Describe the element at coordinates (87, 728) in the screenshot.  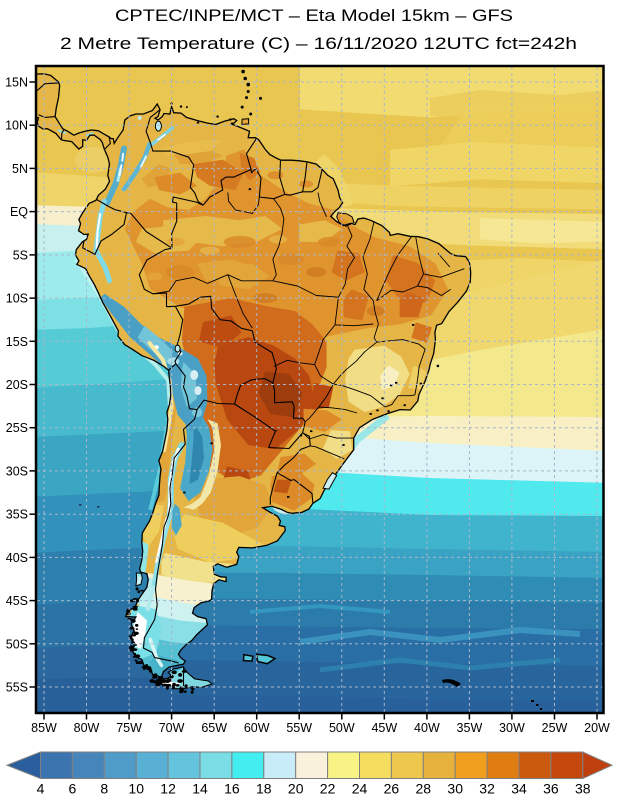
I see `svg-text: 80W` at that location.